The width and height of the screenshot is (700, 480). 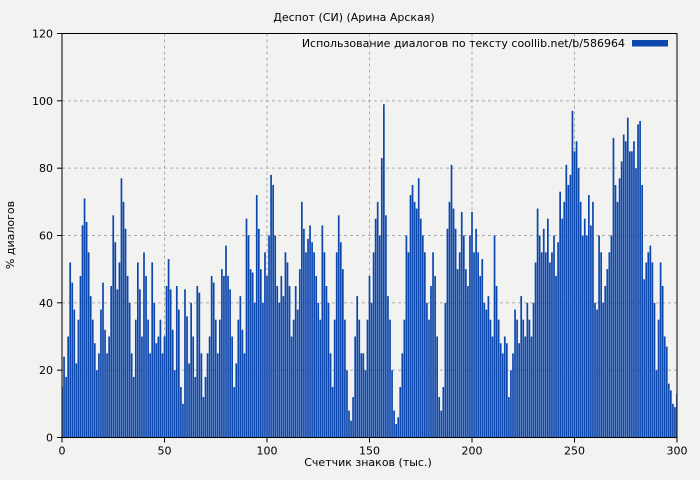 What do you see at coordinates (42, 34) in the screenshot?
I see `y-tick-label: 120` at bounding box center [42, 34].